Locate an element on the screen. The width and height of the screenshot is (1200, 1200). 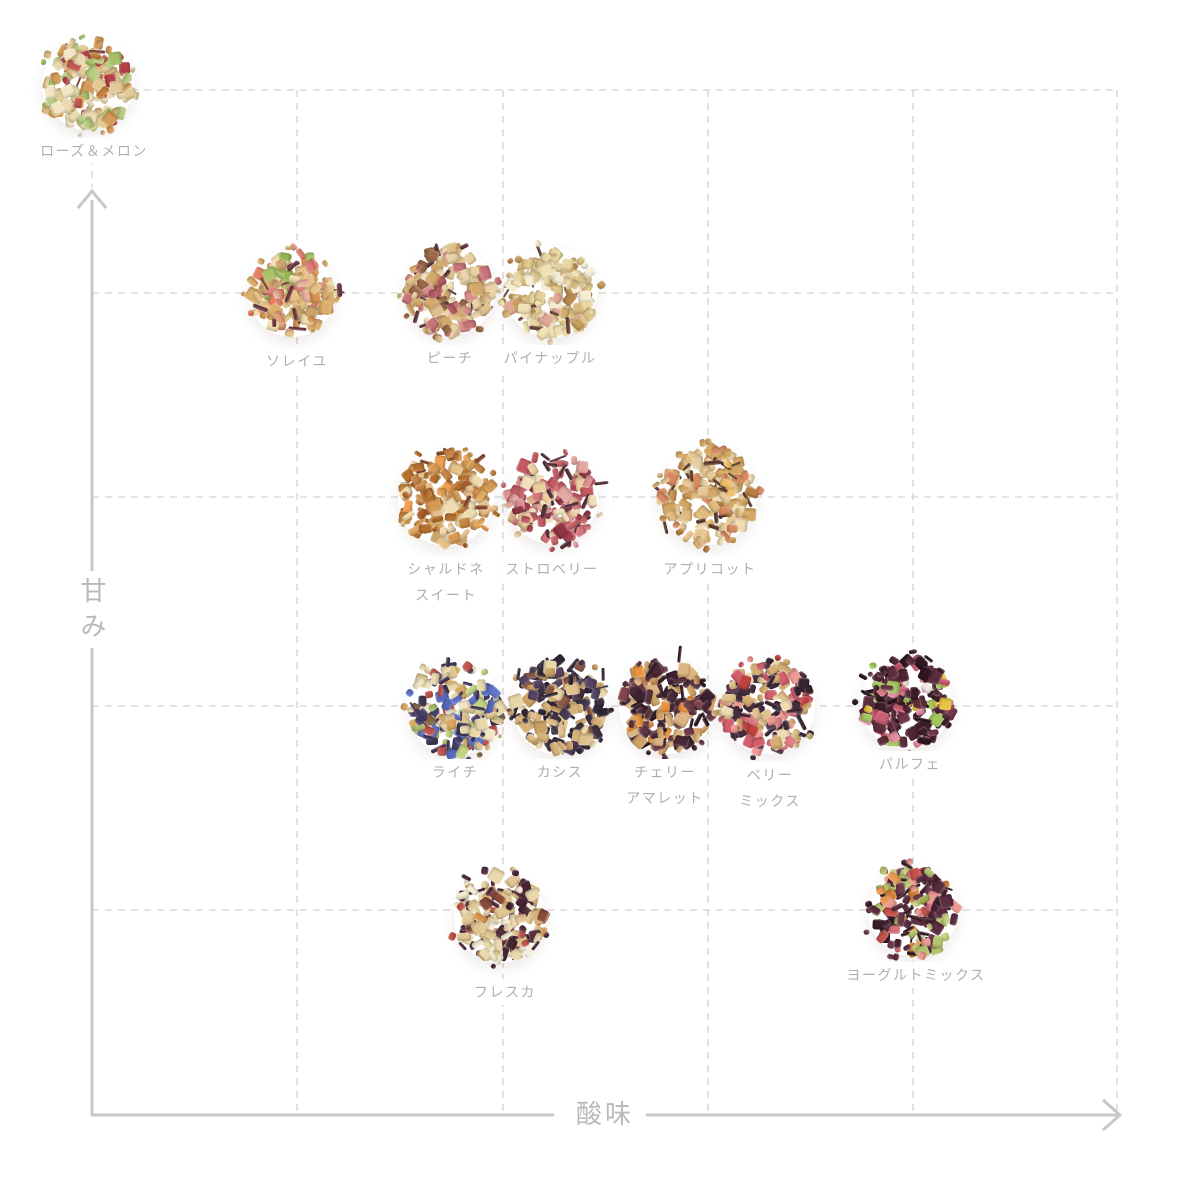
tea-item-berry-mix is located at coordinates (765, 707).